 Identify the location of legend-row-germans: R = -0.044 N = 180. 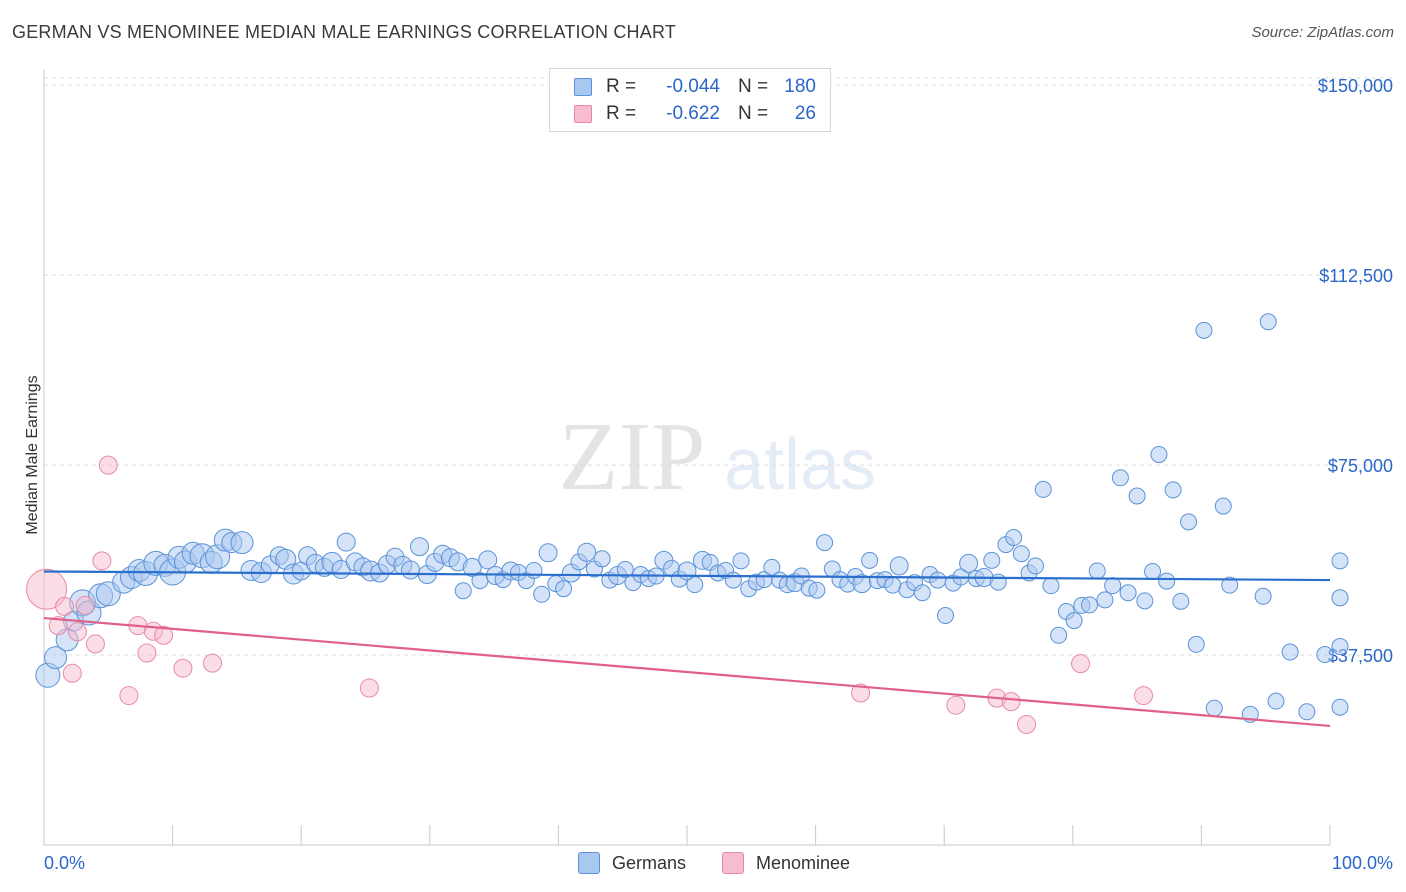
(695, 87).